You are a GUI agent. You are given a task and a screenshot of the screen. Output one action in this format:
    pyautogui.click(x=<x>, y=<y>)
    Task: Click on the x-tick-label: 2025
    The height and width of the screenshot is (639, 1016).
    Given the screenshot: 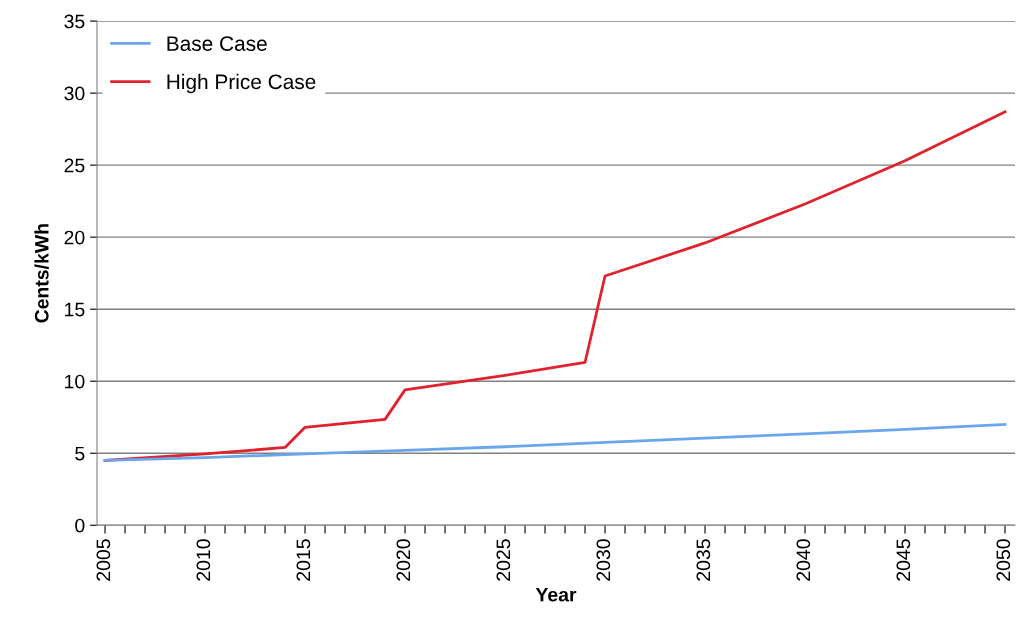 What is the action you would take?
    pyautogui.click(x=503, y=560)
    